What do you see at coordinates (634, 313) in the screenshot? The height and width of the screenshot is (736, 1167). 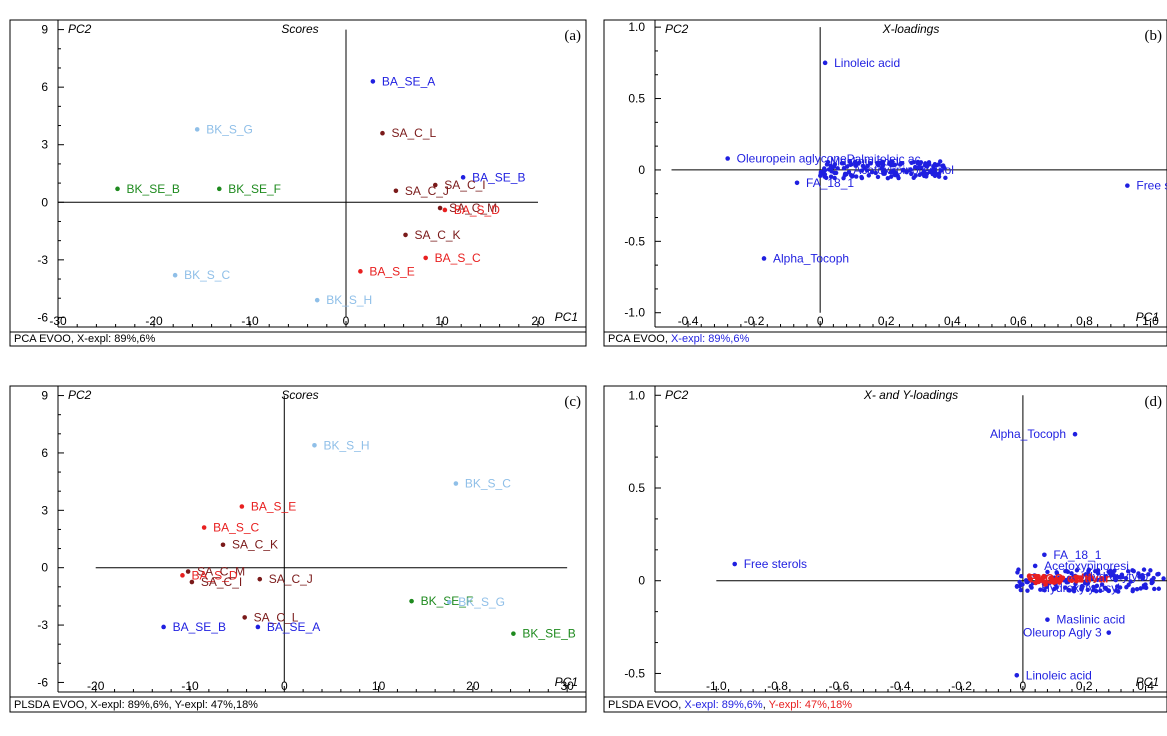 I see `y-tick-label: -1.0` at bounding box center [634, 313].